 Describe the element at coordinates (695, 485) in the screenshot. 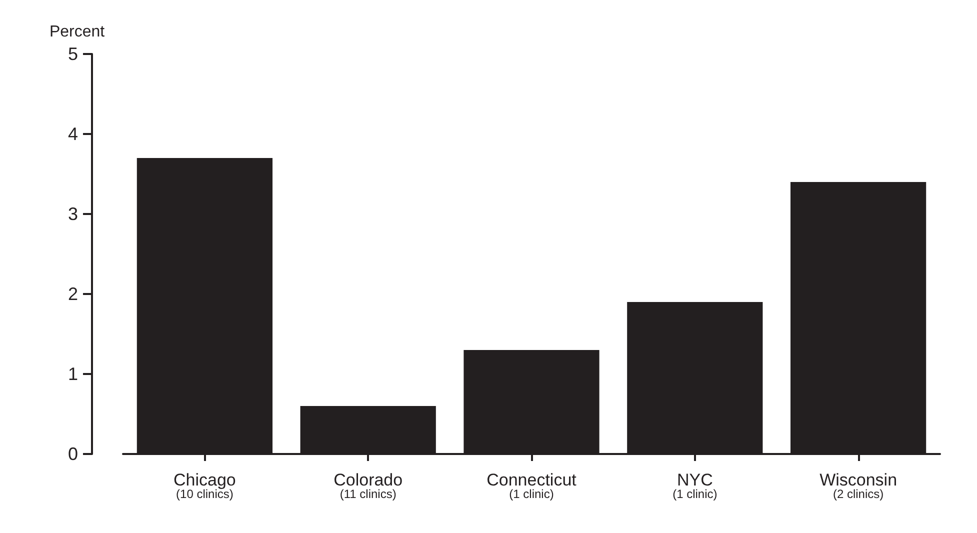

I see `x-tick-label: NYC (1 clinic)` at that location.